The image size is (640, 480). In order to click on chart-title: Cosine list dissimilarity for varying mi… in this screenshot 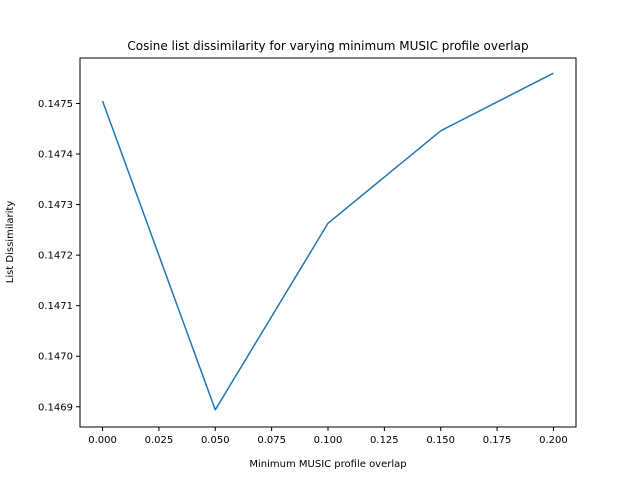, I will do `click(327, 46)`.